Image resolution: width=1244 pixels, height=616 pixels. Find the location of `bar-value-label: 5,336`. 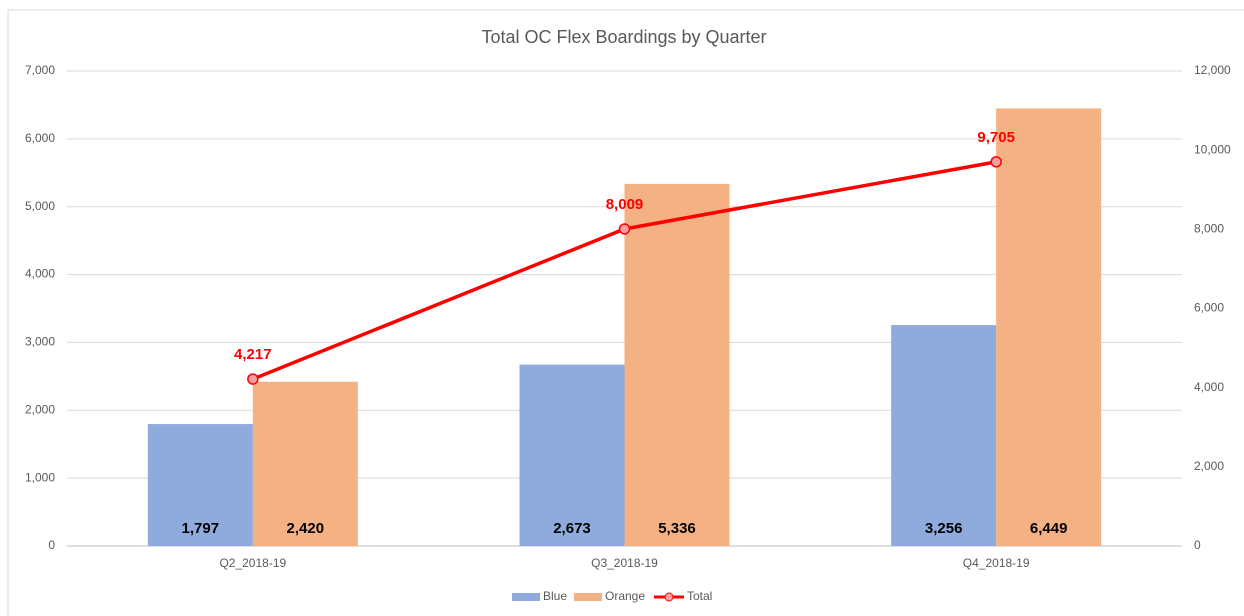

bar-value-label: 5,336 is located at coordinates (677, 528).